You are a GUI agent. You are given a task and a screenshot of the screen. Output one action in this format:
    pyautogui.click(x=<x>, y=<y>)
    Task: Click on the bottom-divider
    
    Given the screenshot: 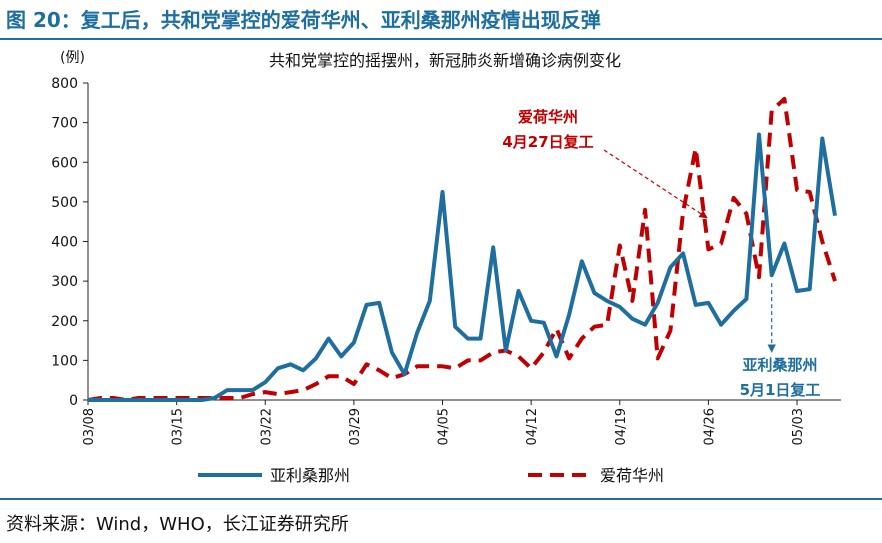 What is the action you would take?
    pyautogui.click(x=441, y=499)
    